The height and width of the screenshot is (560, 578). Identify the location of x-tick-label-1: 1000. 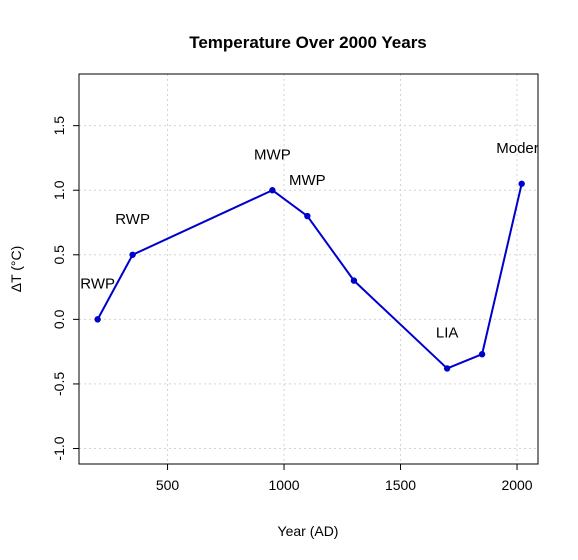
(283, 485).